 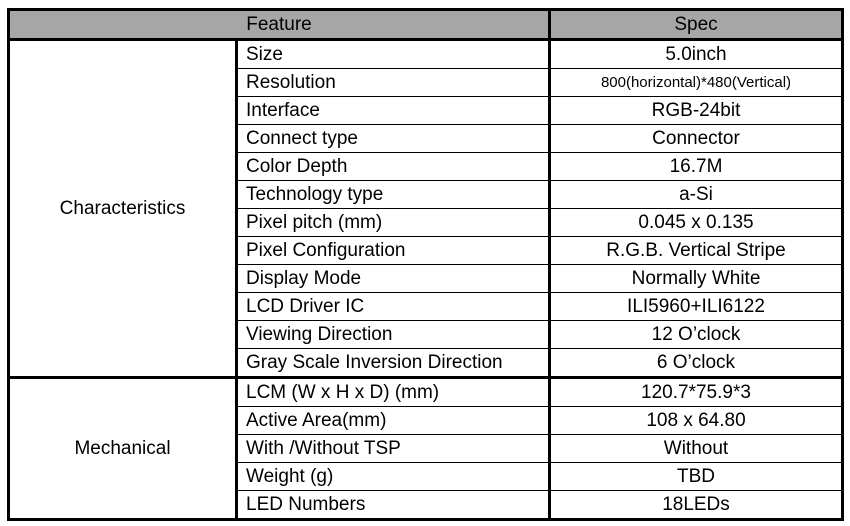 I want to click on header-row: Feature Spec, so click(x=425, y=25).